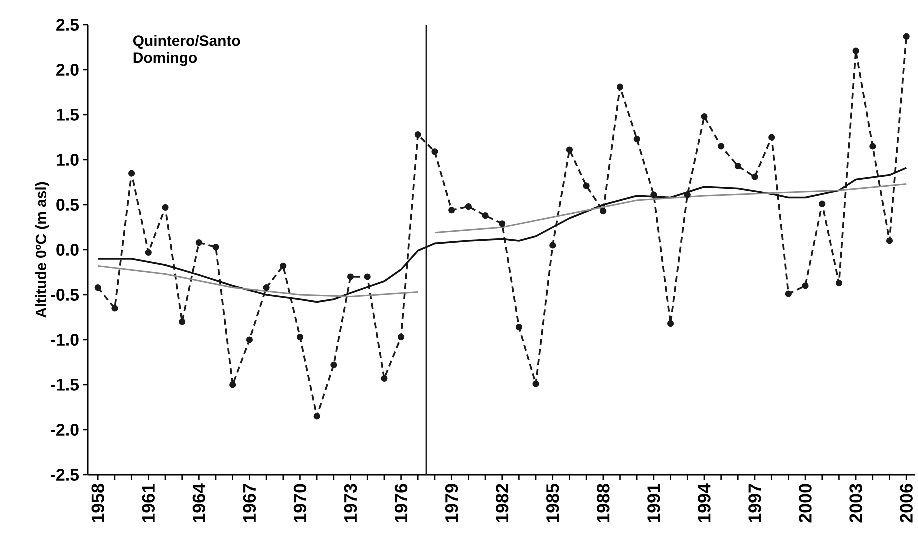 The image size is (918, 558). Describe the element at coordinates (65, 474) in the screenshot. I see `y-tick-label: -2.5` at that location.